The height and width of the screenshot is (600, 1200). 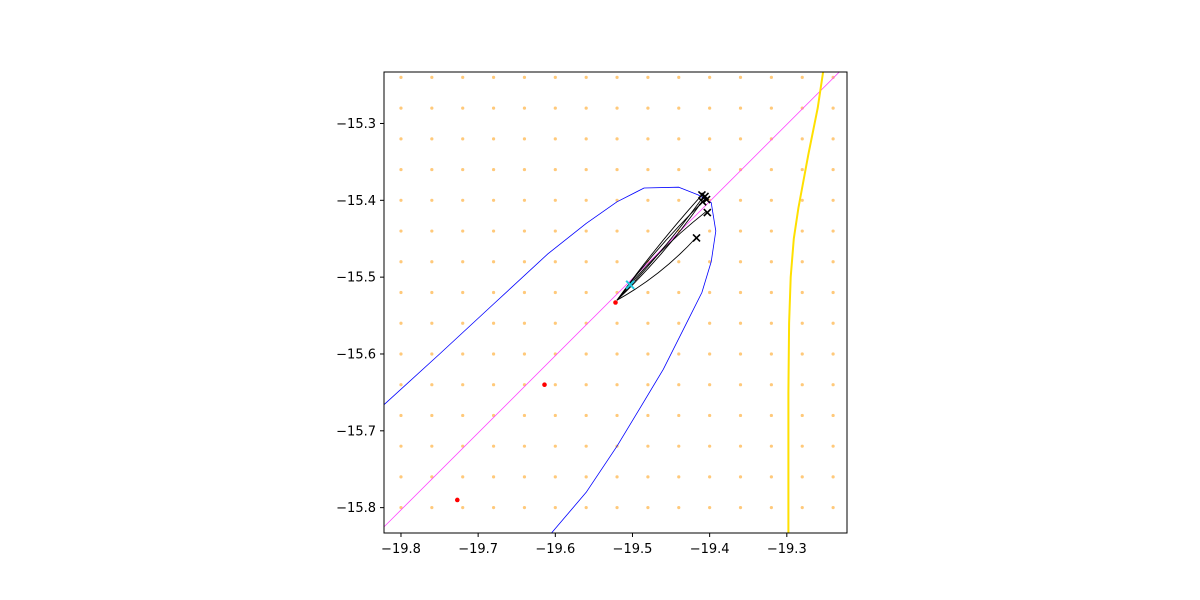 What do you see at coordinates (555, 549) in the screenshot?
I see `x-tick-label: −19.6` at bounding box center [555, 549].